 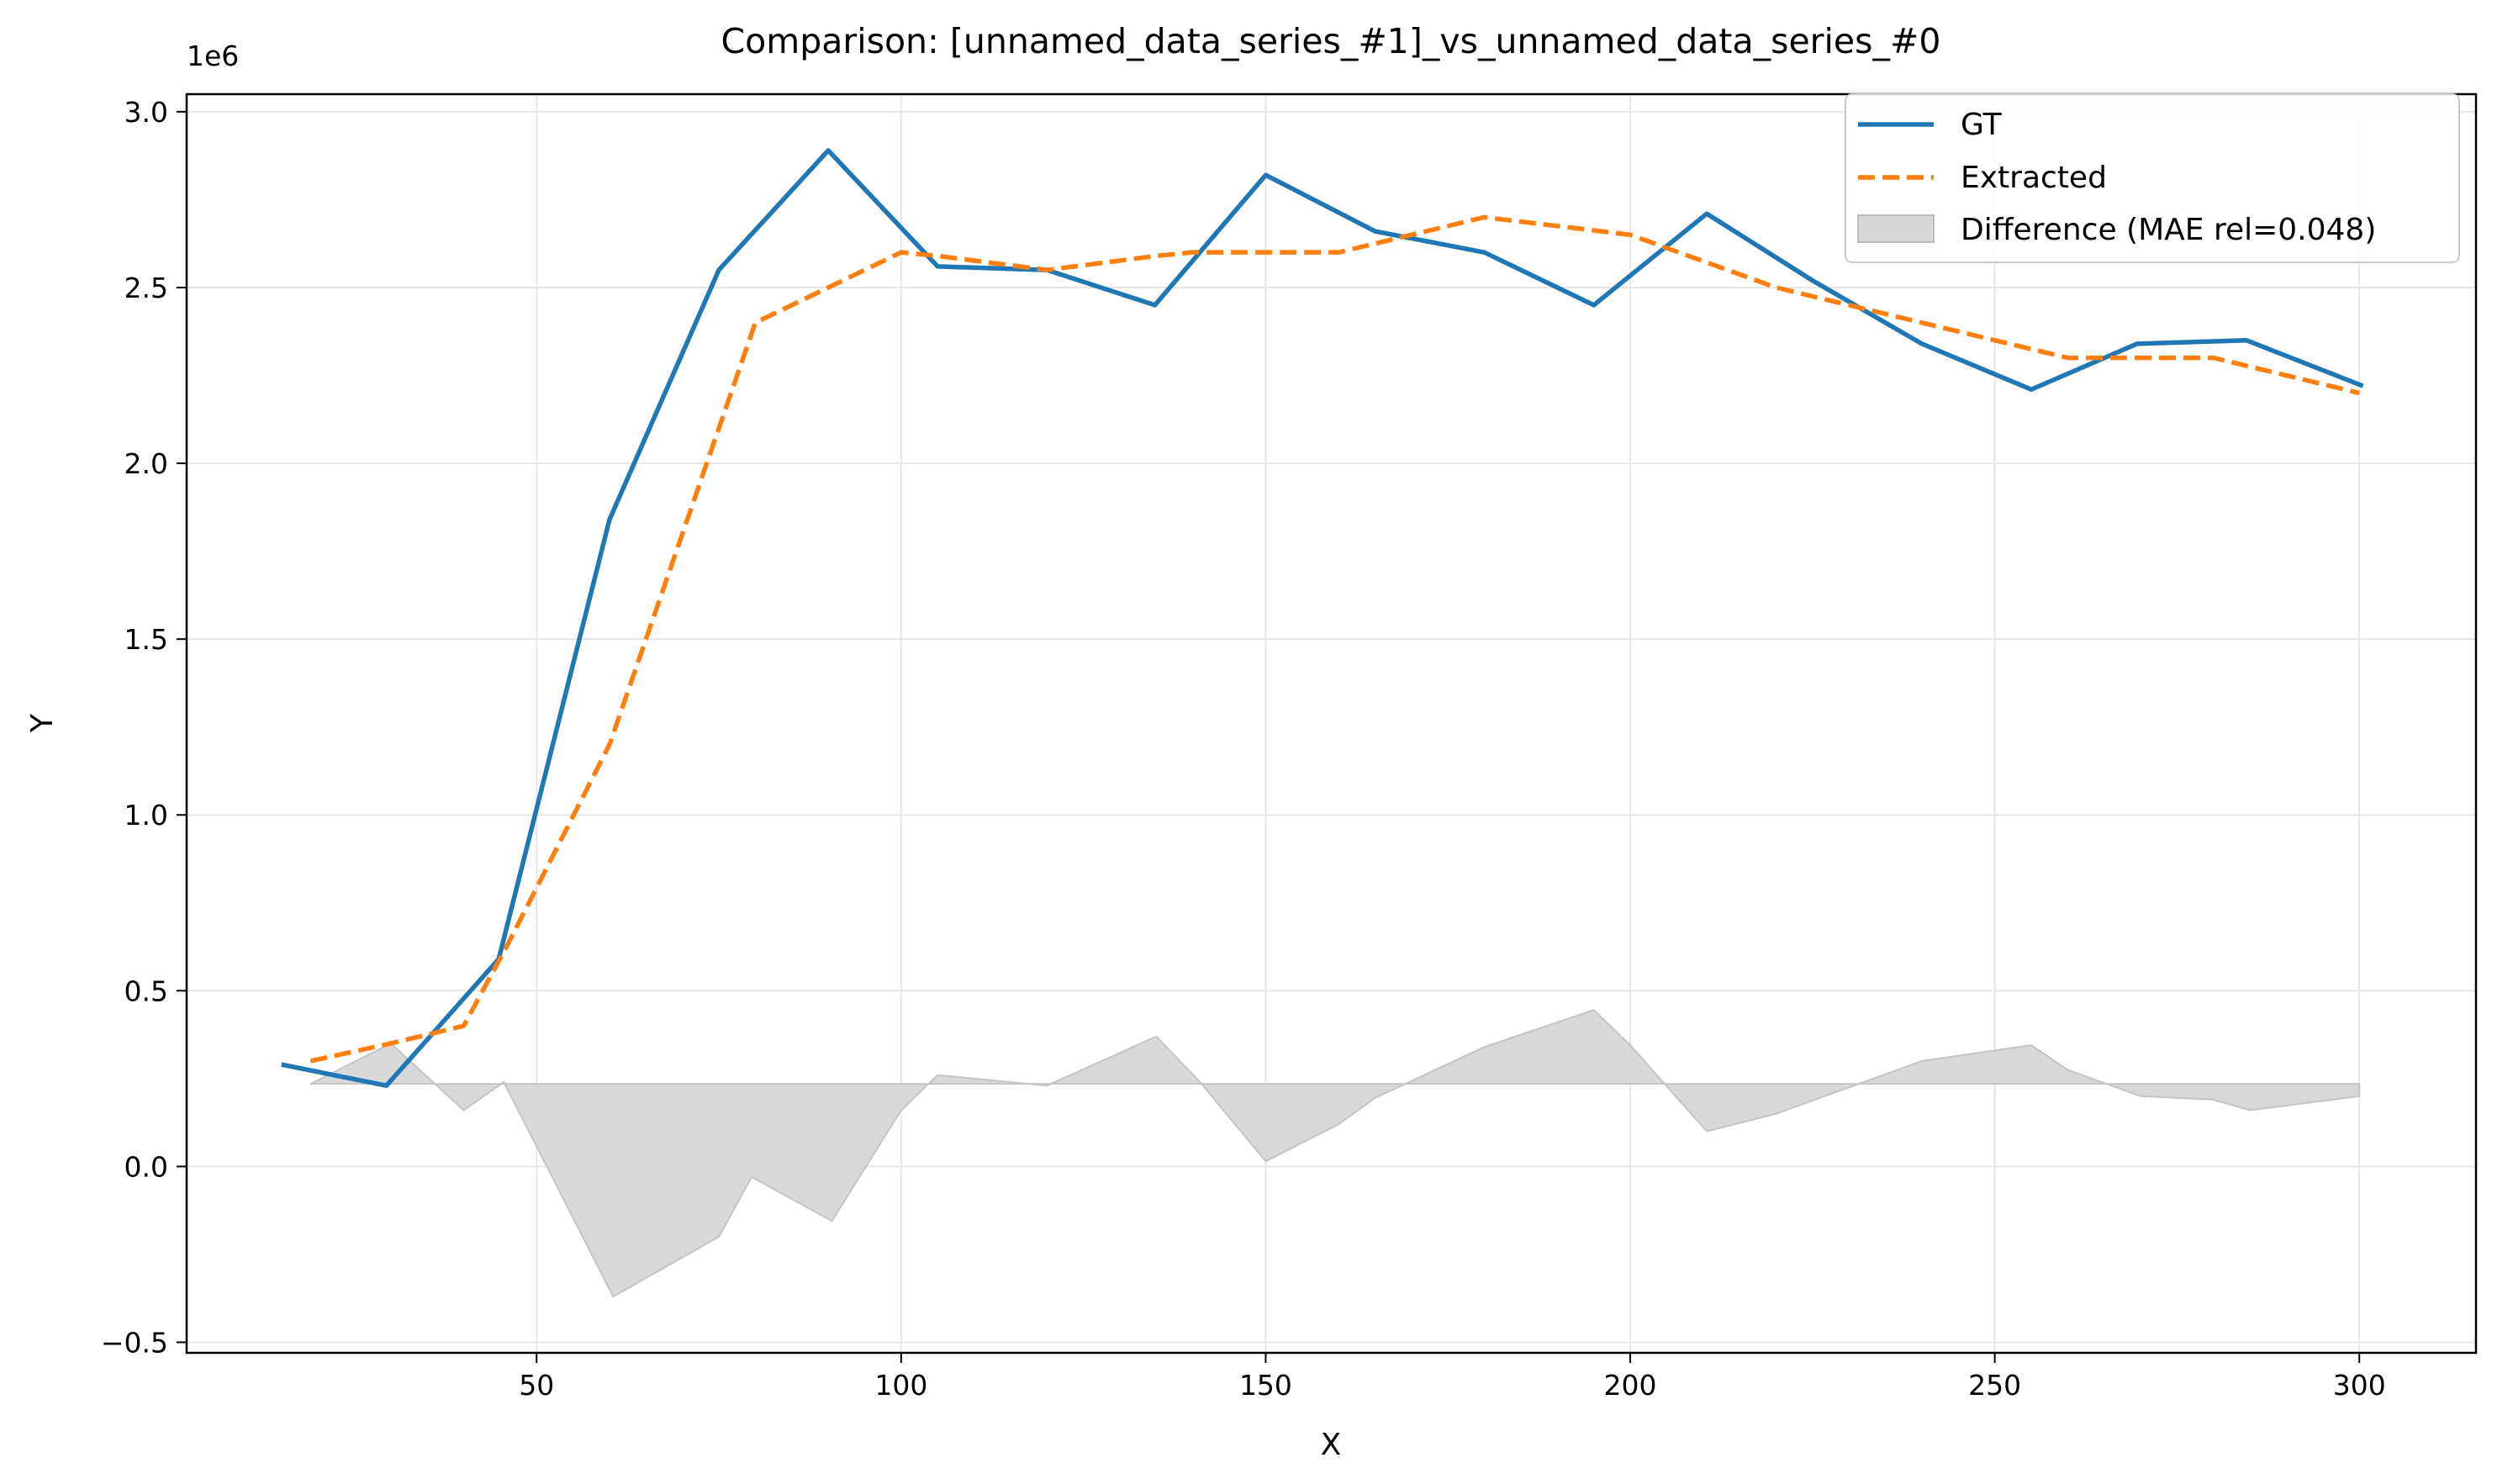 What do you see at coordinates (146, 639) in the screenshot?
I see `y-tick-label: 1.5` at bounding box center [146, 639].